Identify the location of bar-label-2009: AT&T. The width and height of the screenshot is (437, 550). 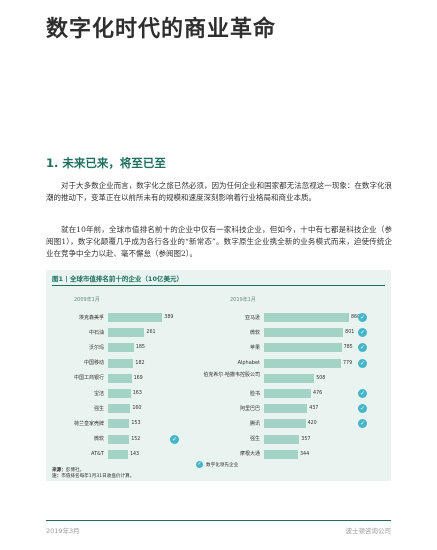
(97, 454).